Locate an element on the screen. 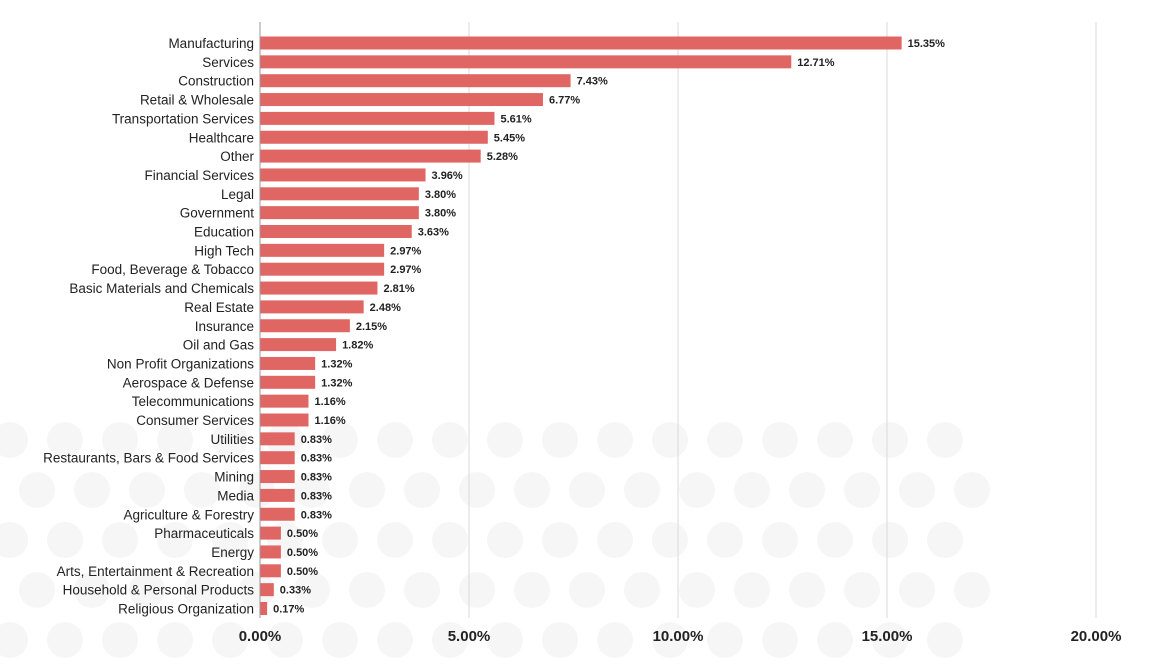  x-tick-label: 20.00% is located at coordinates (1096, 636).